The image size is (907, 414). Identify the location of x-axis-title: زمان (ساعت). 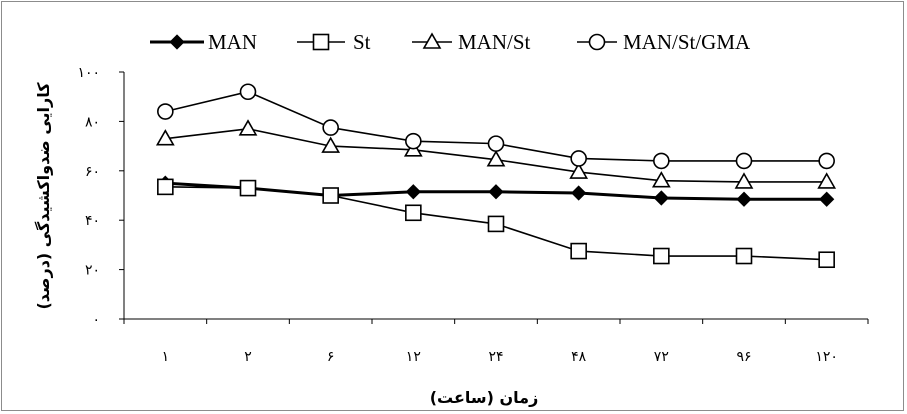
(484, 397).